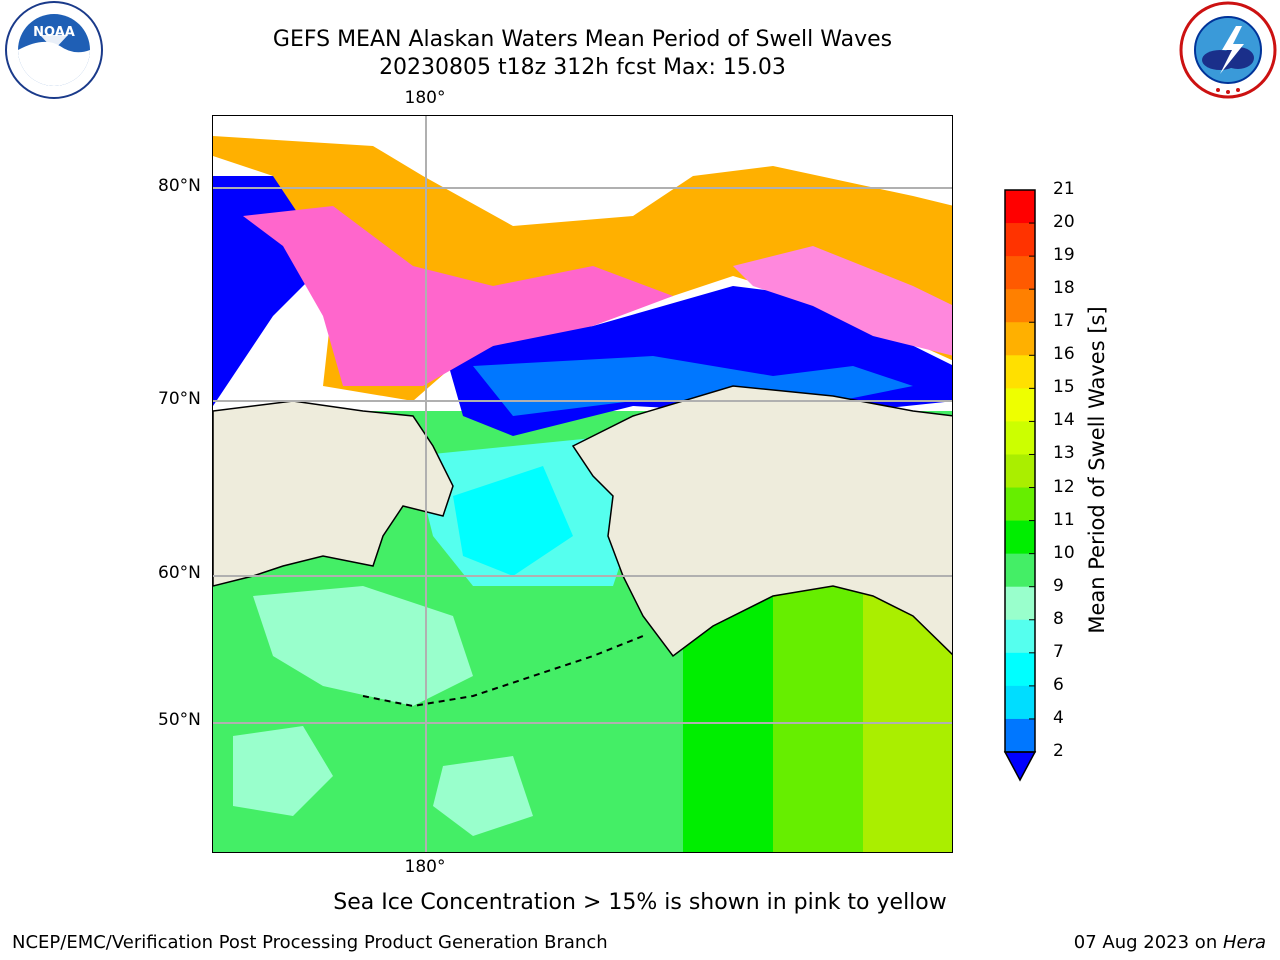 The width and height of the screenshot is (1280, 960). What do you see at coordinates (179, 399) in the screenshot?
I see `lat-label-70: 70°N` at bounding box center [179, 399].